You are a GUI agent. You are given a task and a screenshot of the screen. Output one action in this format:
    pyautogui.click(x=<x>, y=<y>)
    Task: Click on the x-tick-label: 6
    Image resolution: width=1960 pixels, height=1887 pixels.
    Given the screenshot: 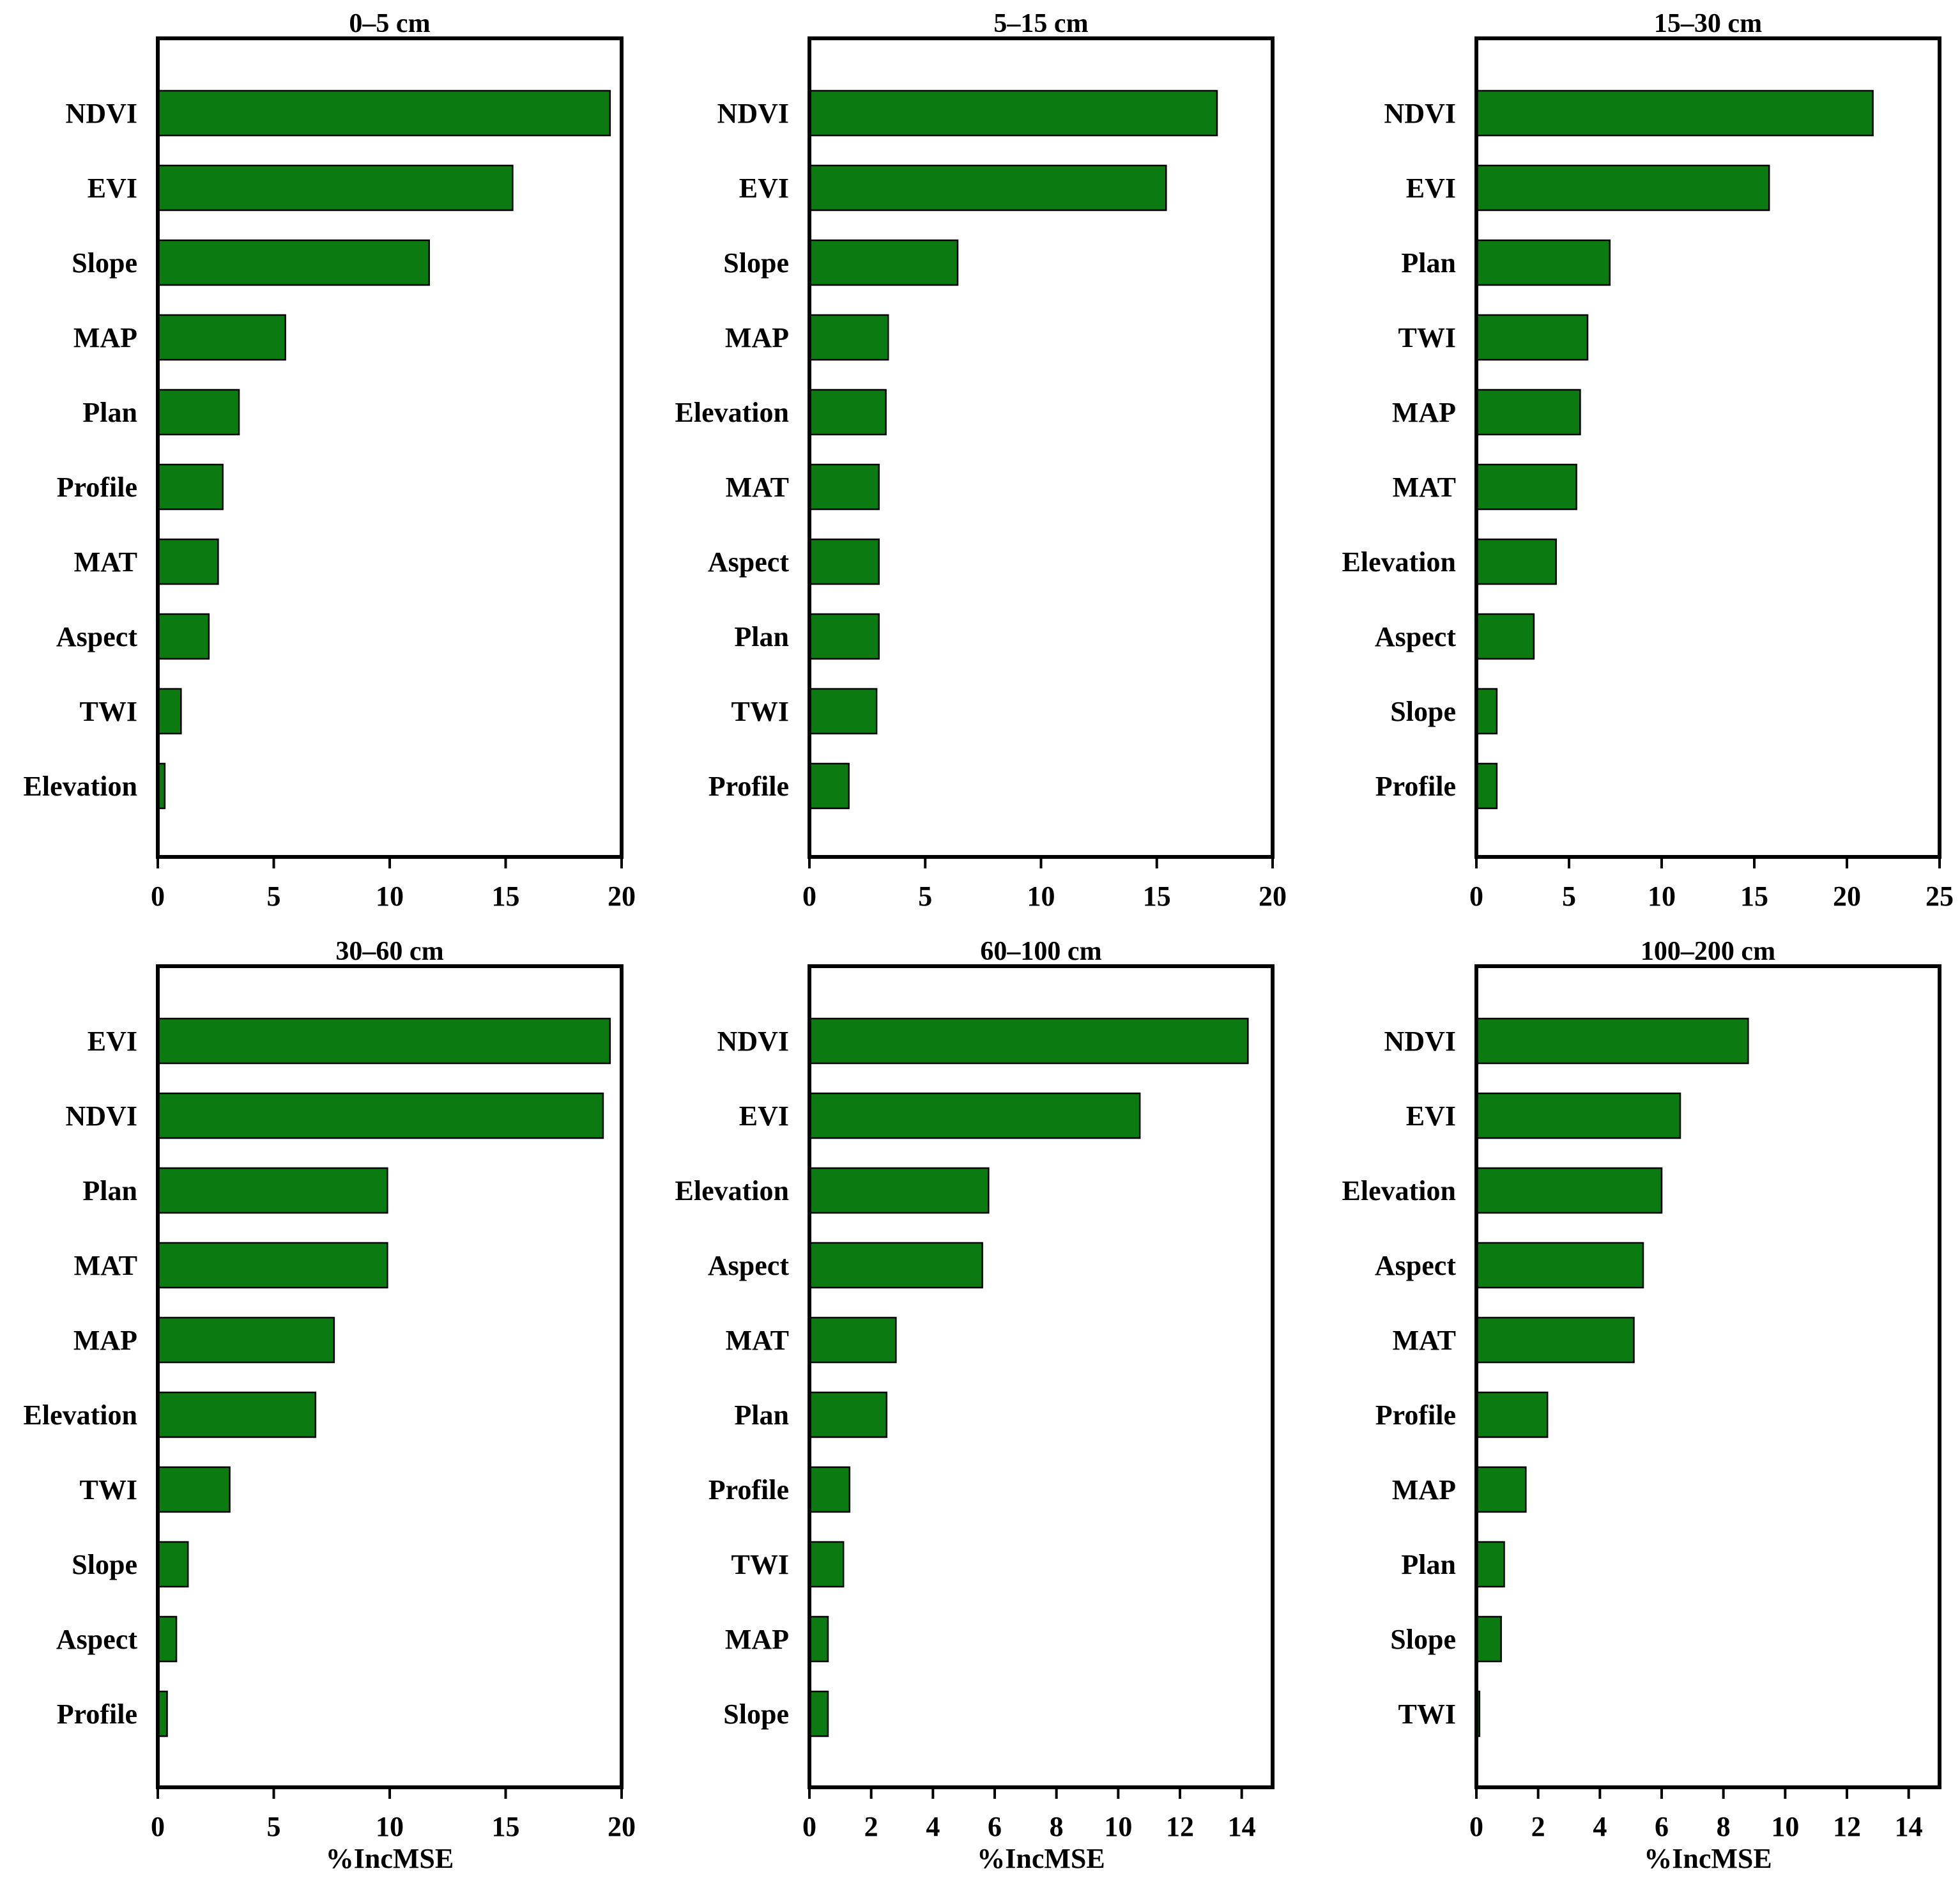 What is the action you would take?
    pyautogui.click(x=1662, y=1826)
    